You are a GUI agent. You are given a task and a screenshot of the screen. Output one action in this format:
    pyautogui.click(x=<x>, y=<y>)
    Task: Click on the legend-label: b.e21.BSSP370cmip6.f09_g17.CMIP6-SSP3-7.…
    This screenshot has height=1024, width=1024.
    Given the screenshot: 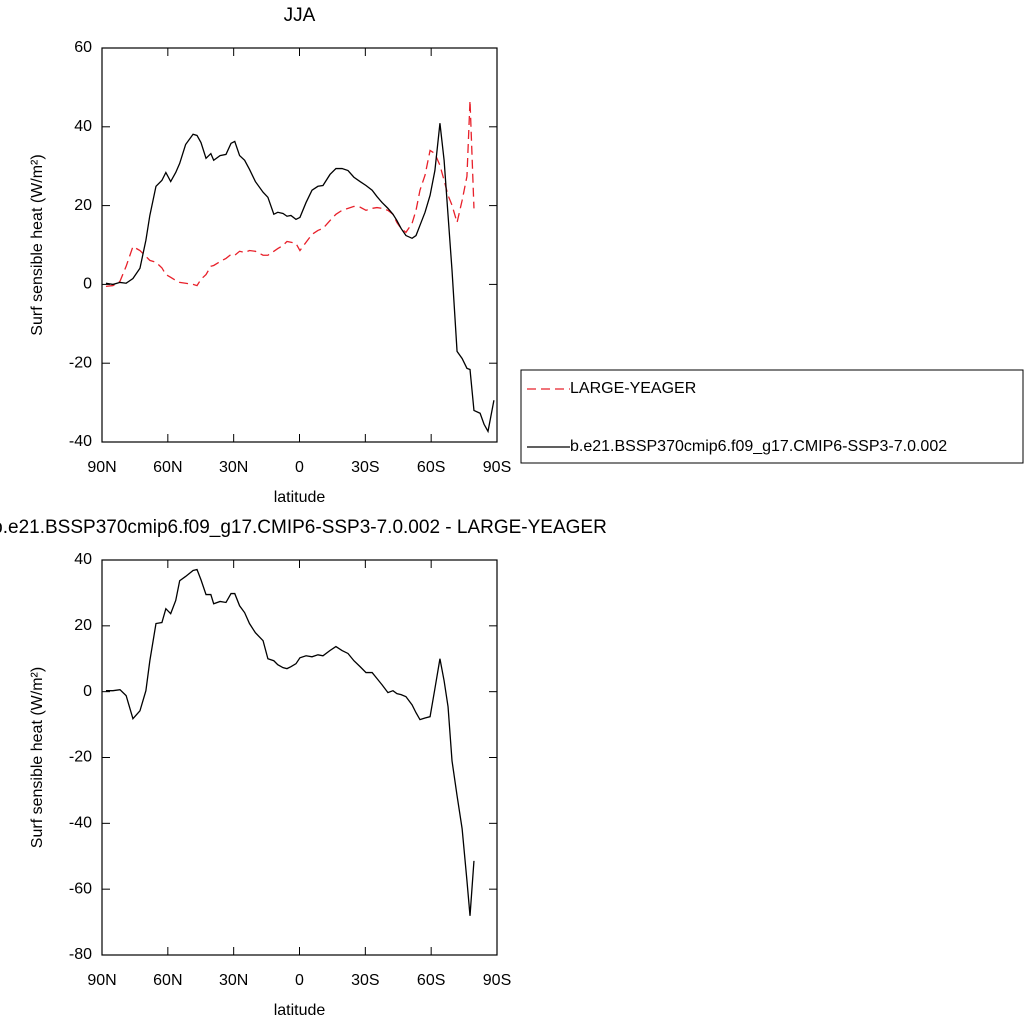 What is the action you would take?
    pyautogui.click(x=758, y=446)
    